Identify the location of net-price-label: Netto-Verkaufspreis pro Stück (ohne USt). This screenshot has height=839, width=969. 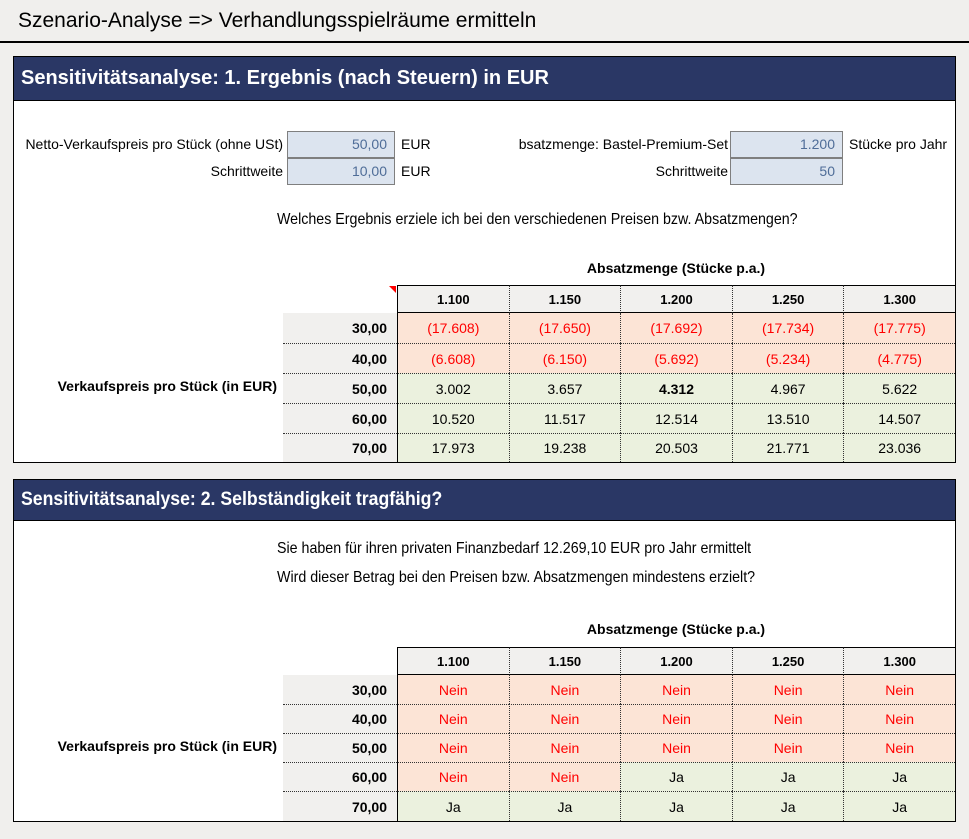
(154, 144).